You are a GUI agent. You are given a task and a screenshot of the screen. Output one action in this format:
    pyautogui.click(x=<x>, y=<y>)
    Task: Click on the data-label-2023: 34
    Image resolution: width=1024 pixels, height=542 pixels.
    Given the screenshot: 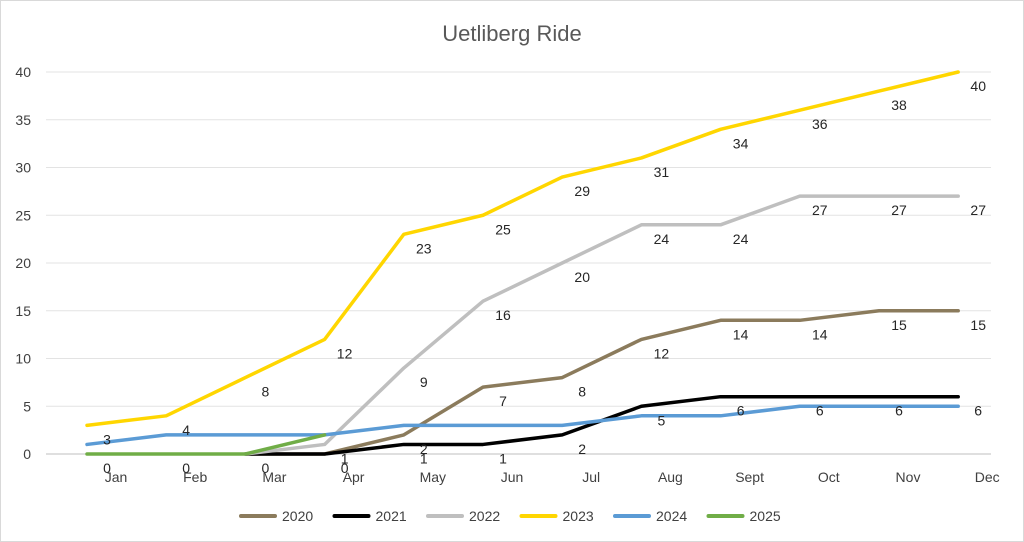 What is the action you would take?
    pyautogui.click(x=741, y=143)
    